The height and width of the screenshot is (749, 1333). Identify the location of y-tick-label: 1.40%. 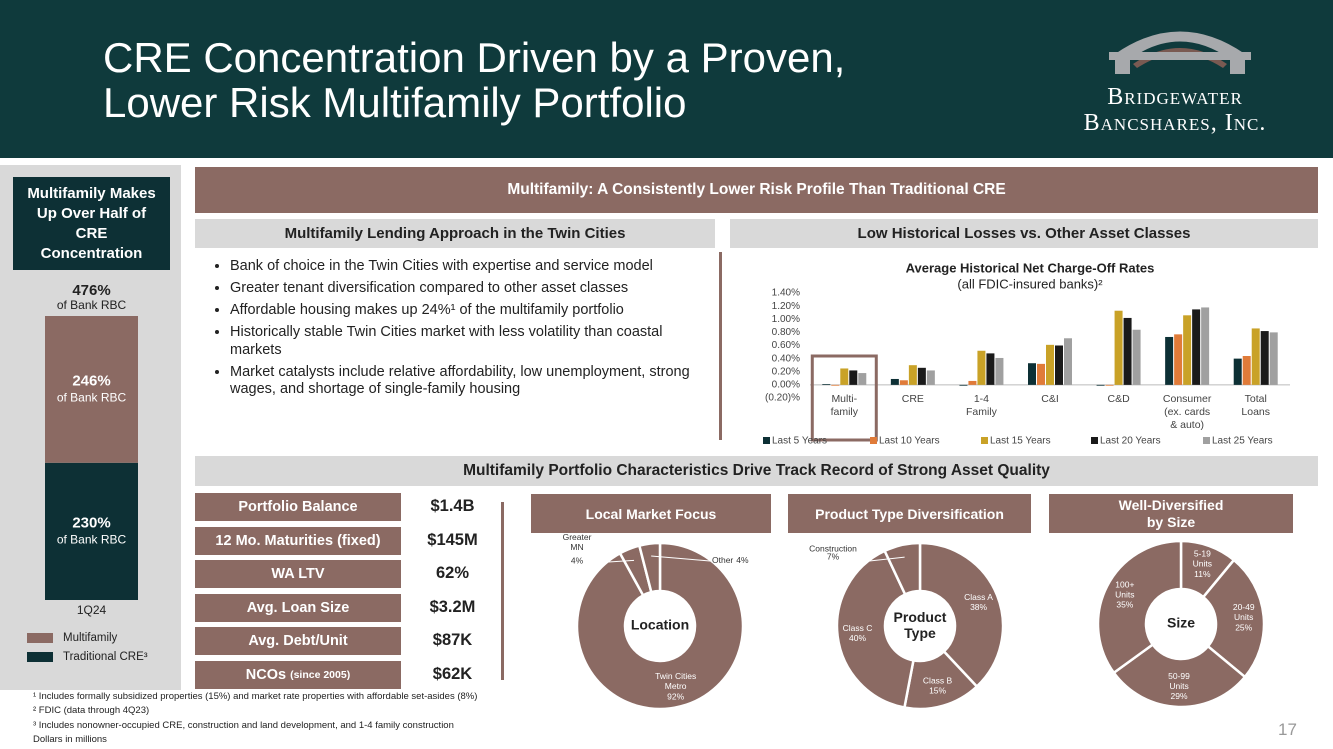
(786, 293).